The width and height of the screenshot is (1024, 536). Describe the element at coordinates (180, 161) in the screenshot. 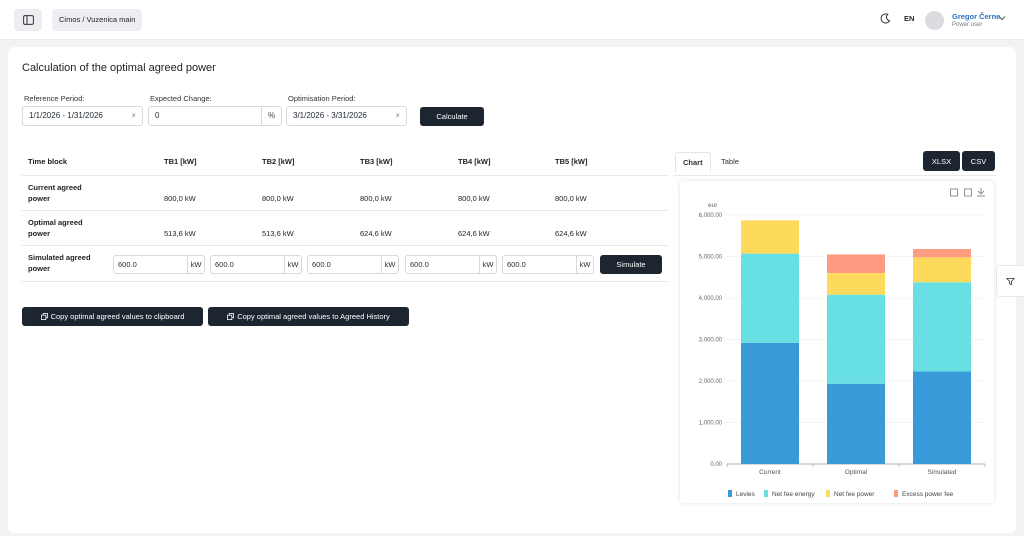

I see `table-header-cell: TB1 [kW]` at that location.